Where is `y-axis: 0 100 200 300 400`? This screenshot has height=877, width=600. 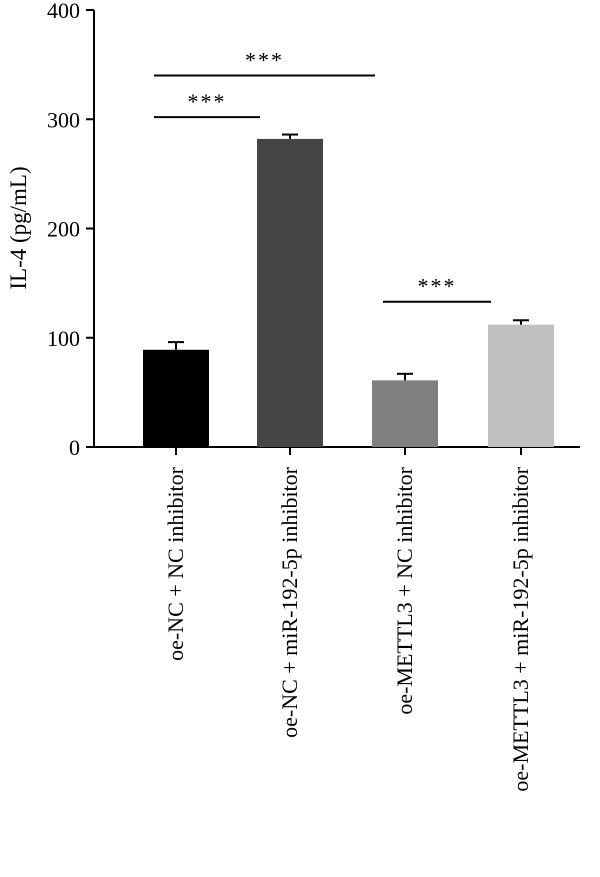 y-axis: 0 100 200 300 400 is located at coordinates (71, 230).